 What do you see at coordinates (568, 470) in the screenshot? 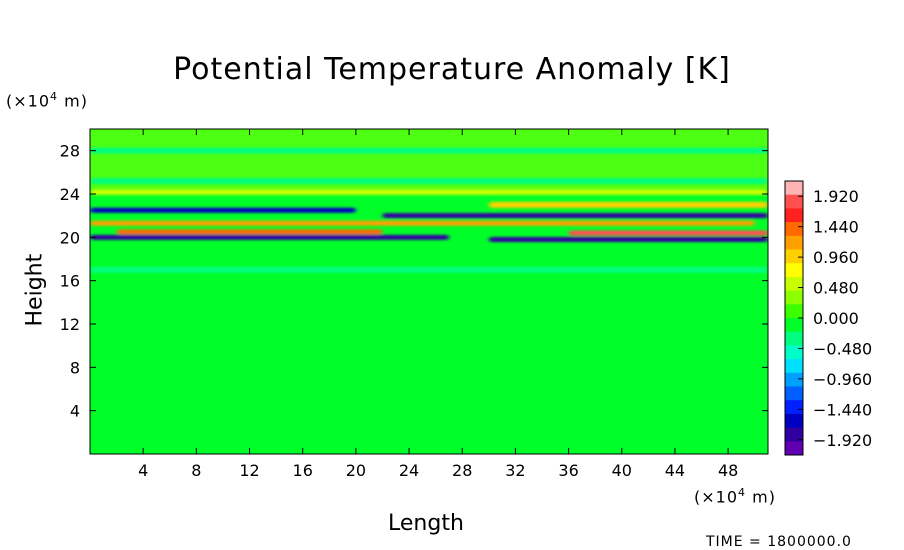
I see `x-tick-label: 36` at bounding box center [568, 470].